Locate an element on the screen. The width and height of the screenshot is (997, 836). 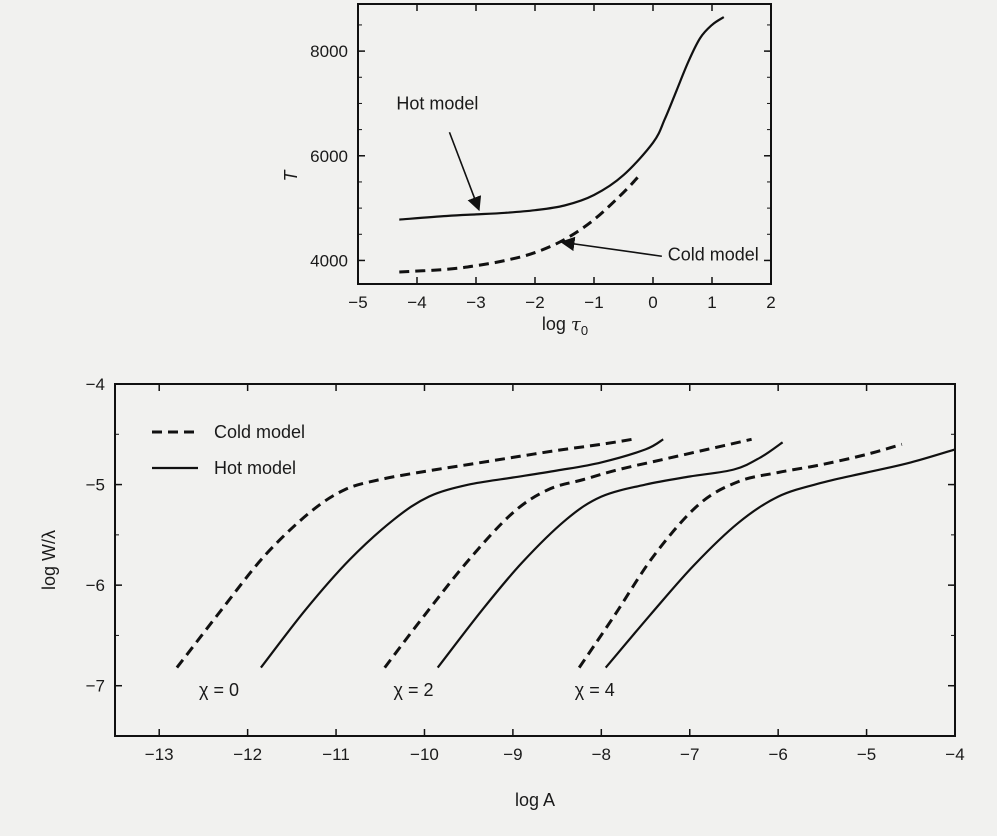
bottom-x-tick-label: −13 is located at coordinates (159, 754).